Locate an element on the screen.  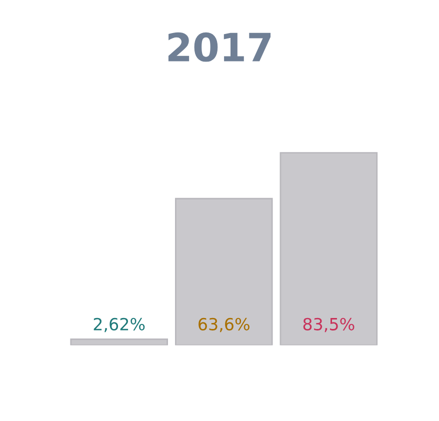
data-label: 63,6% is located at coordinates (224, 325).